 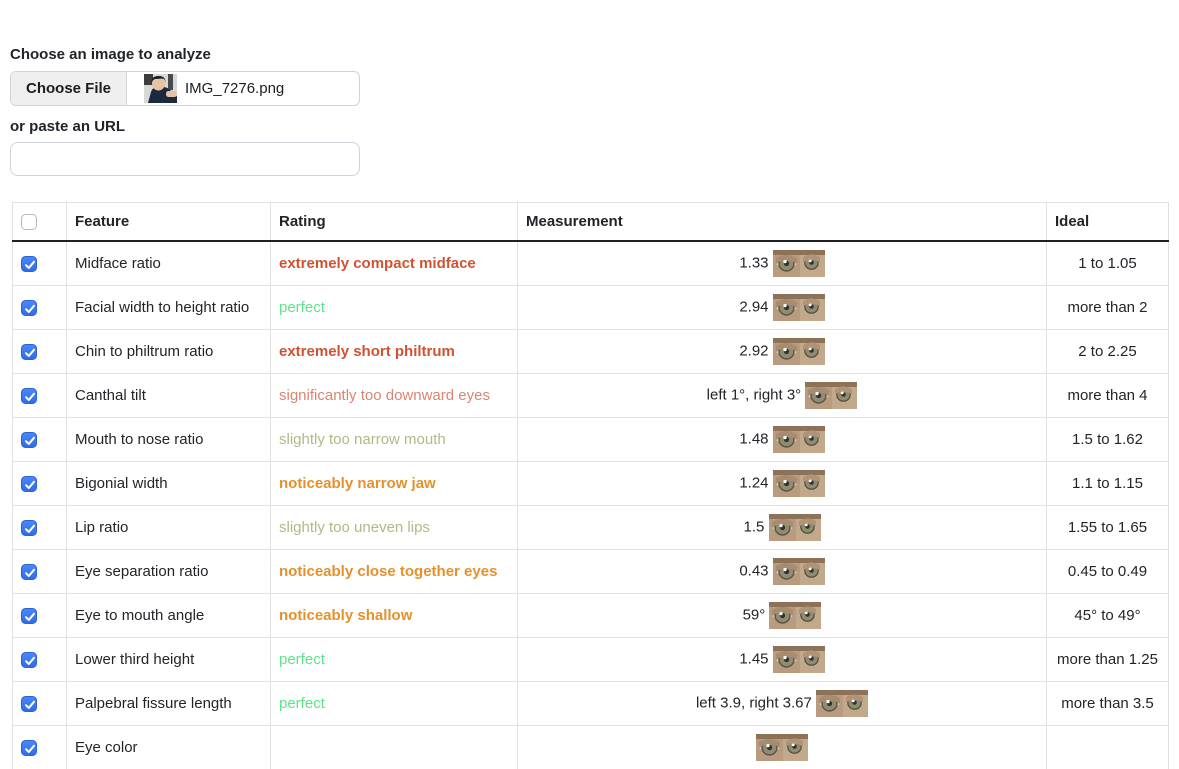 I want to click on ideal-range: 2 to 2.25, so click(x=1107, y=351).